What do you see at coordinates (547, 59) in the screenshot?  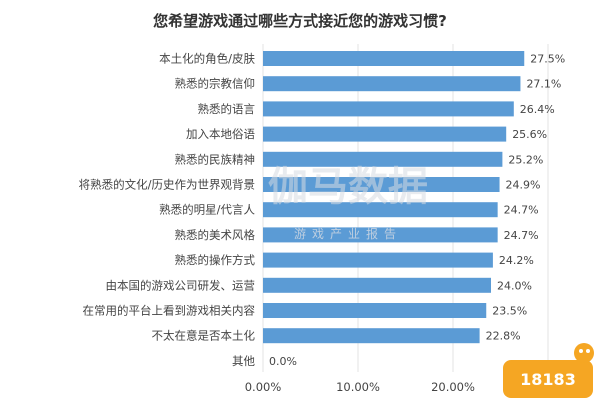 I see `value-label: 27.5%` at bounding box center [547, 59].